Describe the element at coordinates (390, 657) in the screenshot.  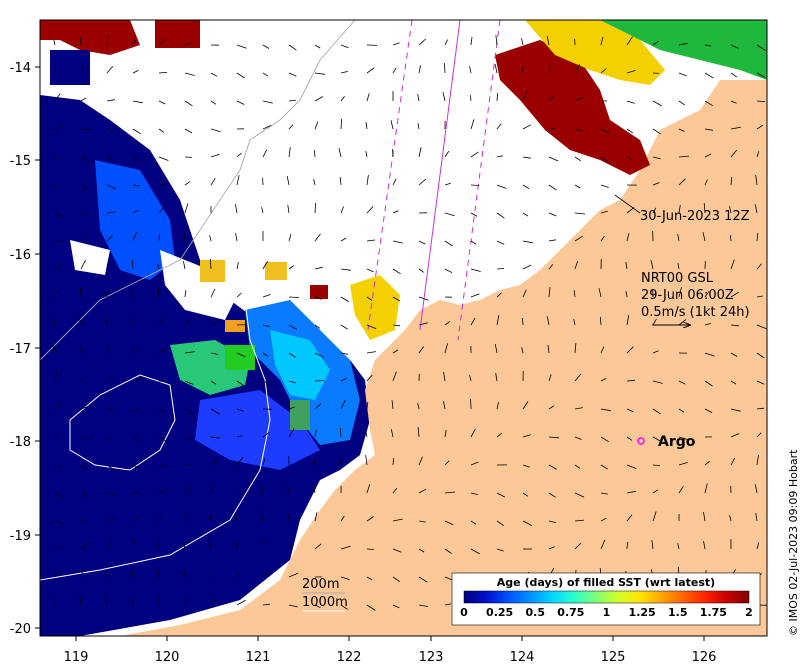
I see `x-axis-labels: 119 120 121 122 123 124 125 126` at that location.